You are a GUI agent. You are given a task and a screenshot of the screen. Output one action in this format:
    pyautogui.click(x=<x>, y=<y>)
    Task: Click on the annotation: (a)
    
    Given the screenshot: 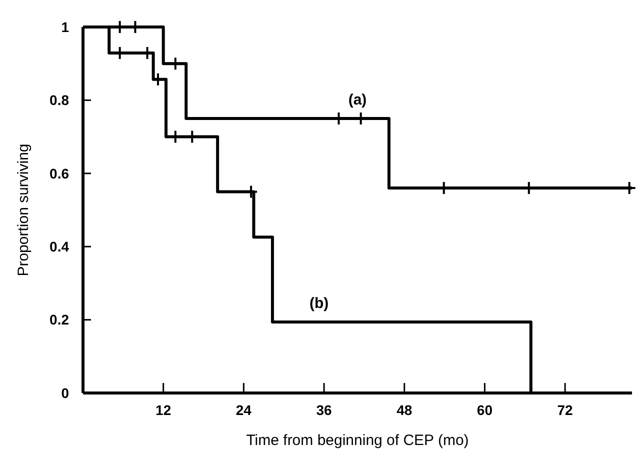 What is the action you would take?
    pyautogui.click(x=357, y=100)
    